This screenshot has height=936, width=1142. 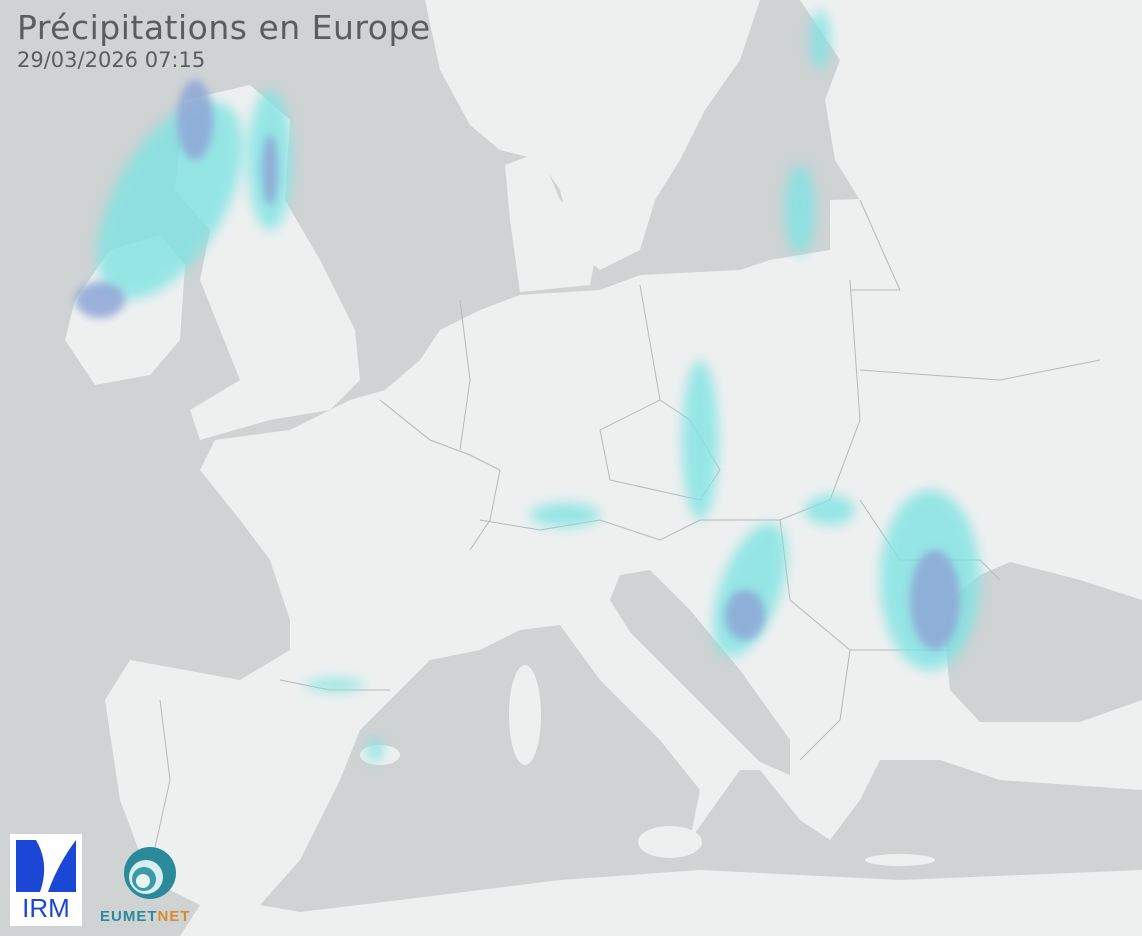 What do you see at coordinates (971, 100) in the screenshot?
I see `finland-russia` at bounding box center [971, 100].